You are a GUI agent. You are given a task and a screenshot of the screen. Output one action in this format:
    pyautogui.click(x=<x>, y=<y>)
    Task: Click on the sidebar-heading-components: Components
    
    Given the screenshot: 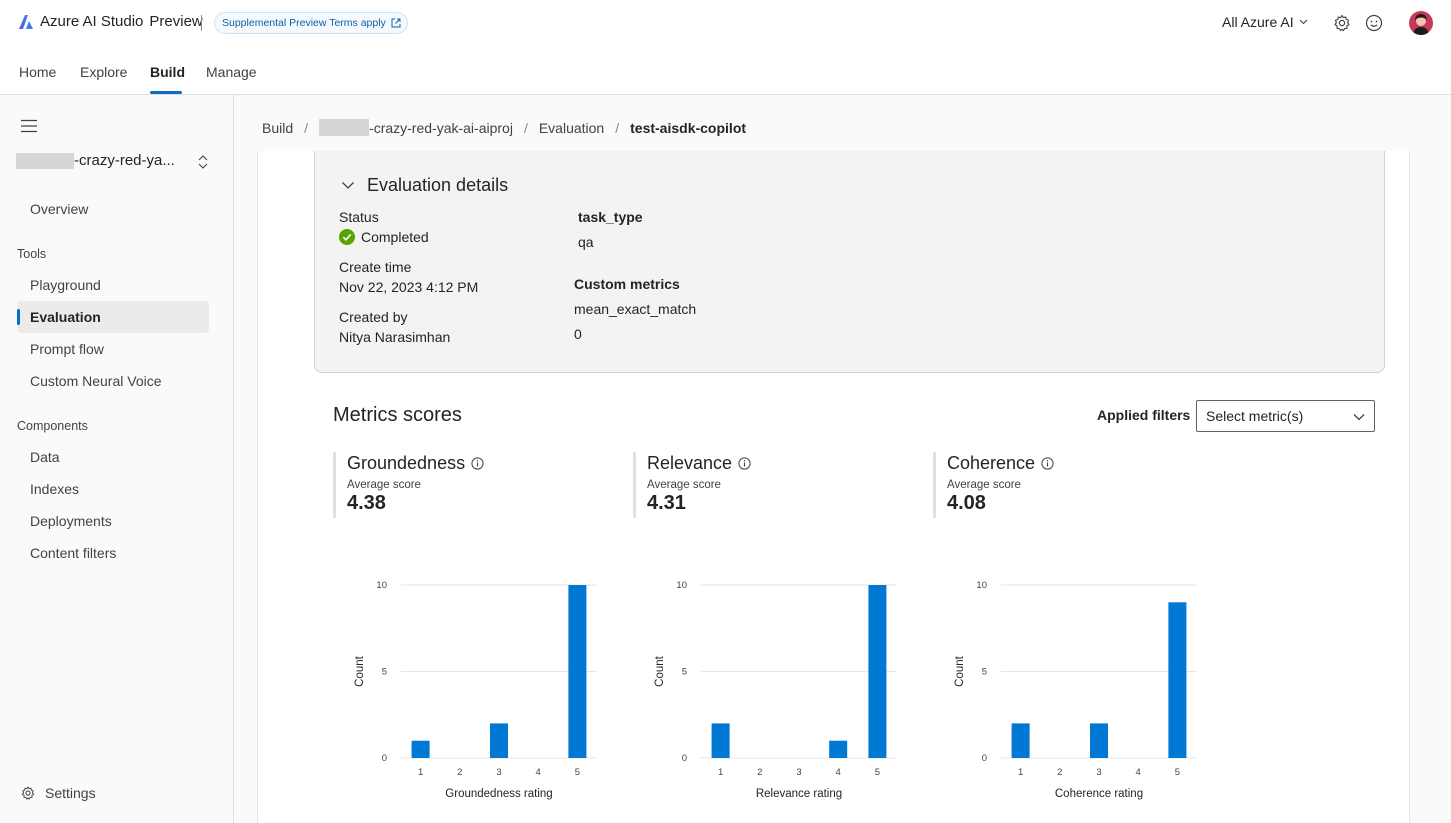 What is the action you would take?
    pyautogui.click(x=52, y=426)
    